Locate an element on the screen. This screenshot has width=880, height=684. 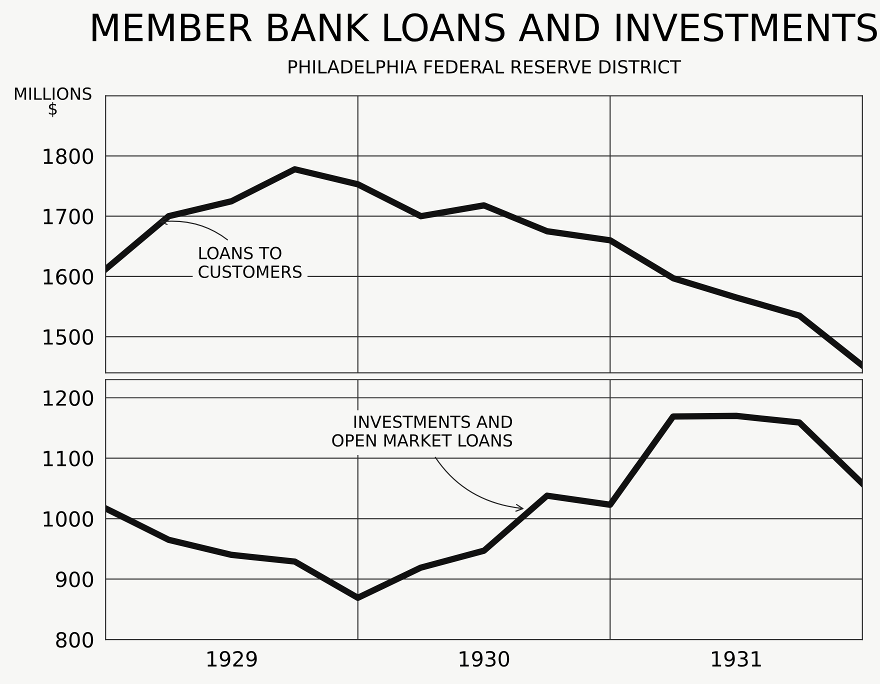
y-tick-label: 1100 is located at coordinates (69, 458).